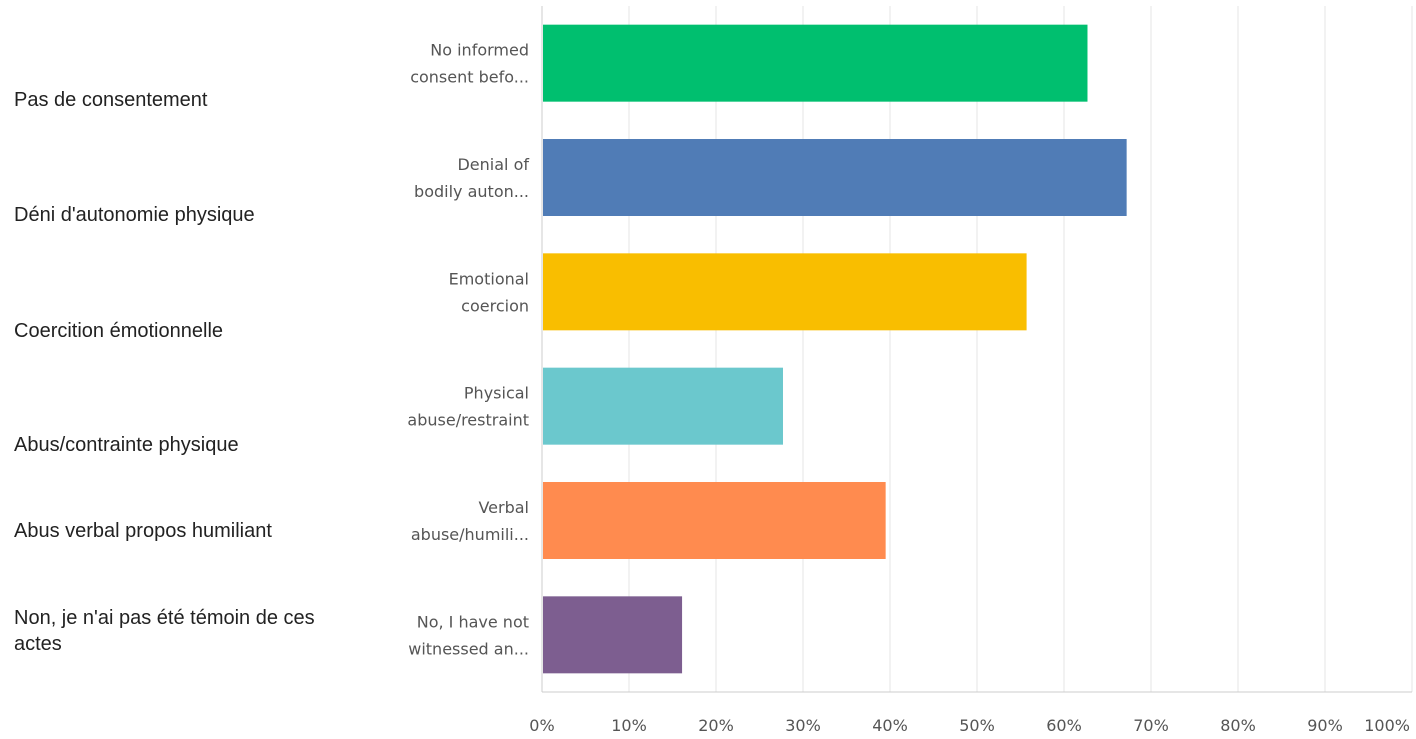 Image resolution: width=1416 pixels, height=739 pixels. What do you see at coordinates (629, 725) in the screenshot?
I see `x-tick-label: 10%` at bounding box center [629, 725].